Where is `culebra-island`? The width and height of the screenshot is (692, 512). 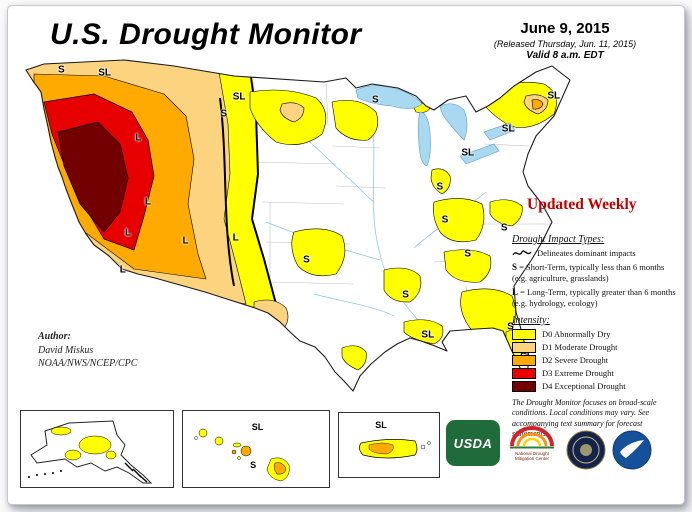 culebra-island is located at coordinates (429, 443).